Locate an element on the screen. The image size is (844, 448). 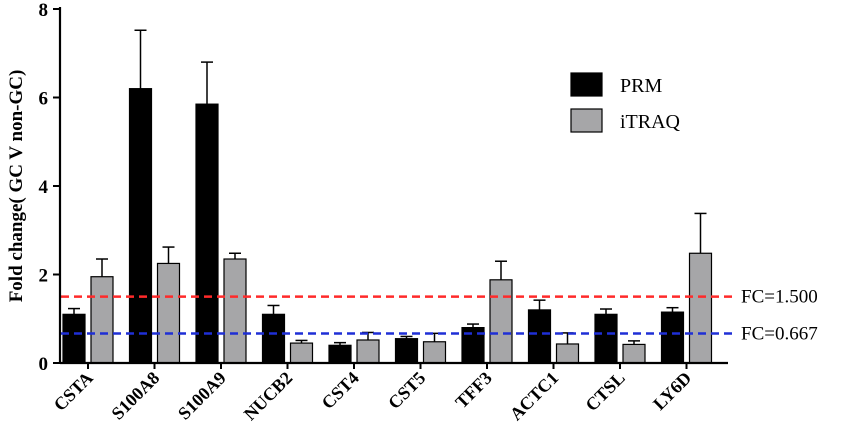
x-tick-label-cst5: CST5 is located at coordinates (406, 390).